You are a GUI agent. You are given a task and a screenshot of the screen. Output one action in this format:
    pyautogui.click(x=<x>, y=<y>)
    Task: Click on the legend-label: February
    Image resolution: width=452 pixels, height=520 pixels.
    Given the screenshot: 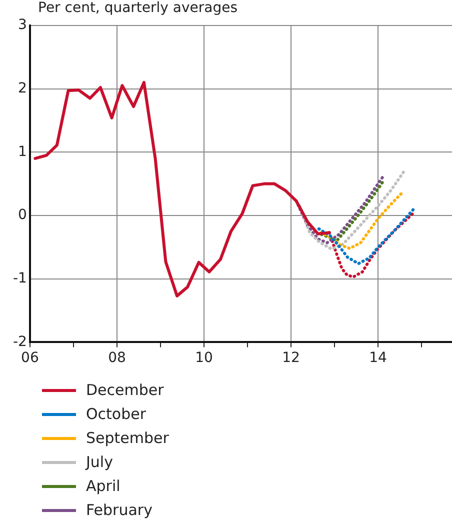 What is the action you would take?
    pyautogui.click(x=119, y=510)
    